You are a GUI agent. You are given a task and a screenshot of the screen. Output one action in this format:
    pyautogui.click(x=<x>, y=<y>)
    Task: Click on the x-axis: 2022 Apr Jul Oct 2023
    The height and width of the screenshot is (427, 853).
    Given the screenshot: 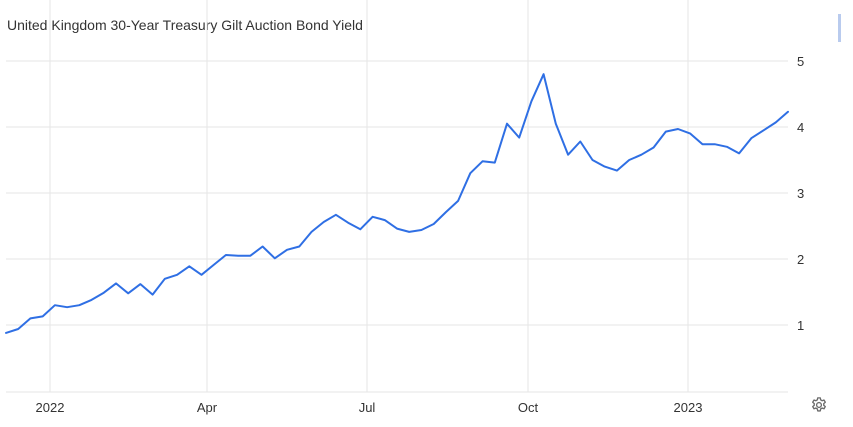 What is the action you would take?
    pyautogui.click(x=369, y=407)
    